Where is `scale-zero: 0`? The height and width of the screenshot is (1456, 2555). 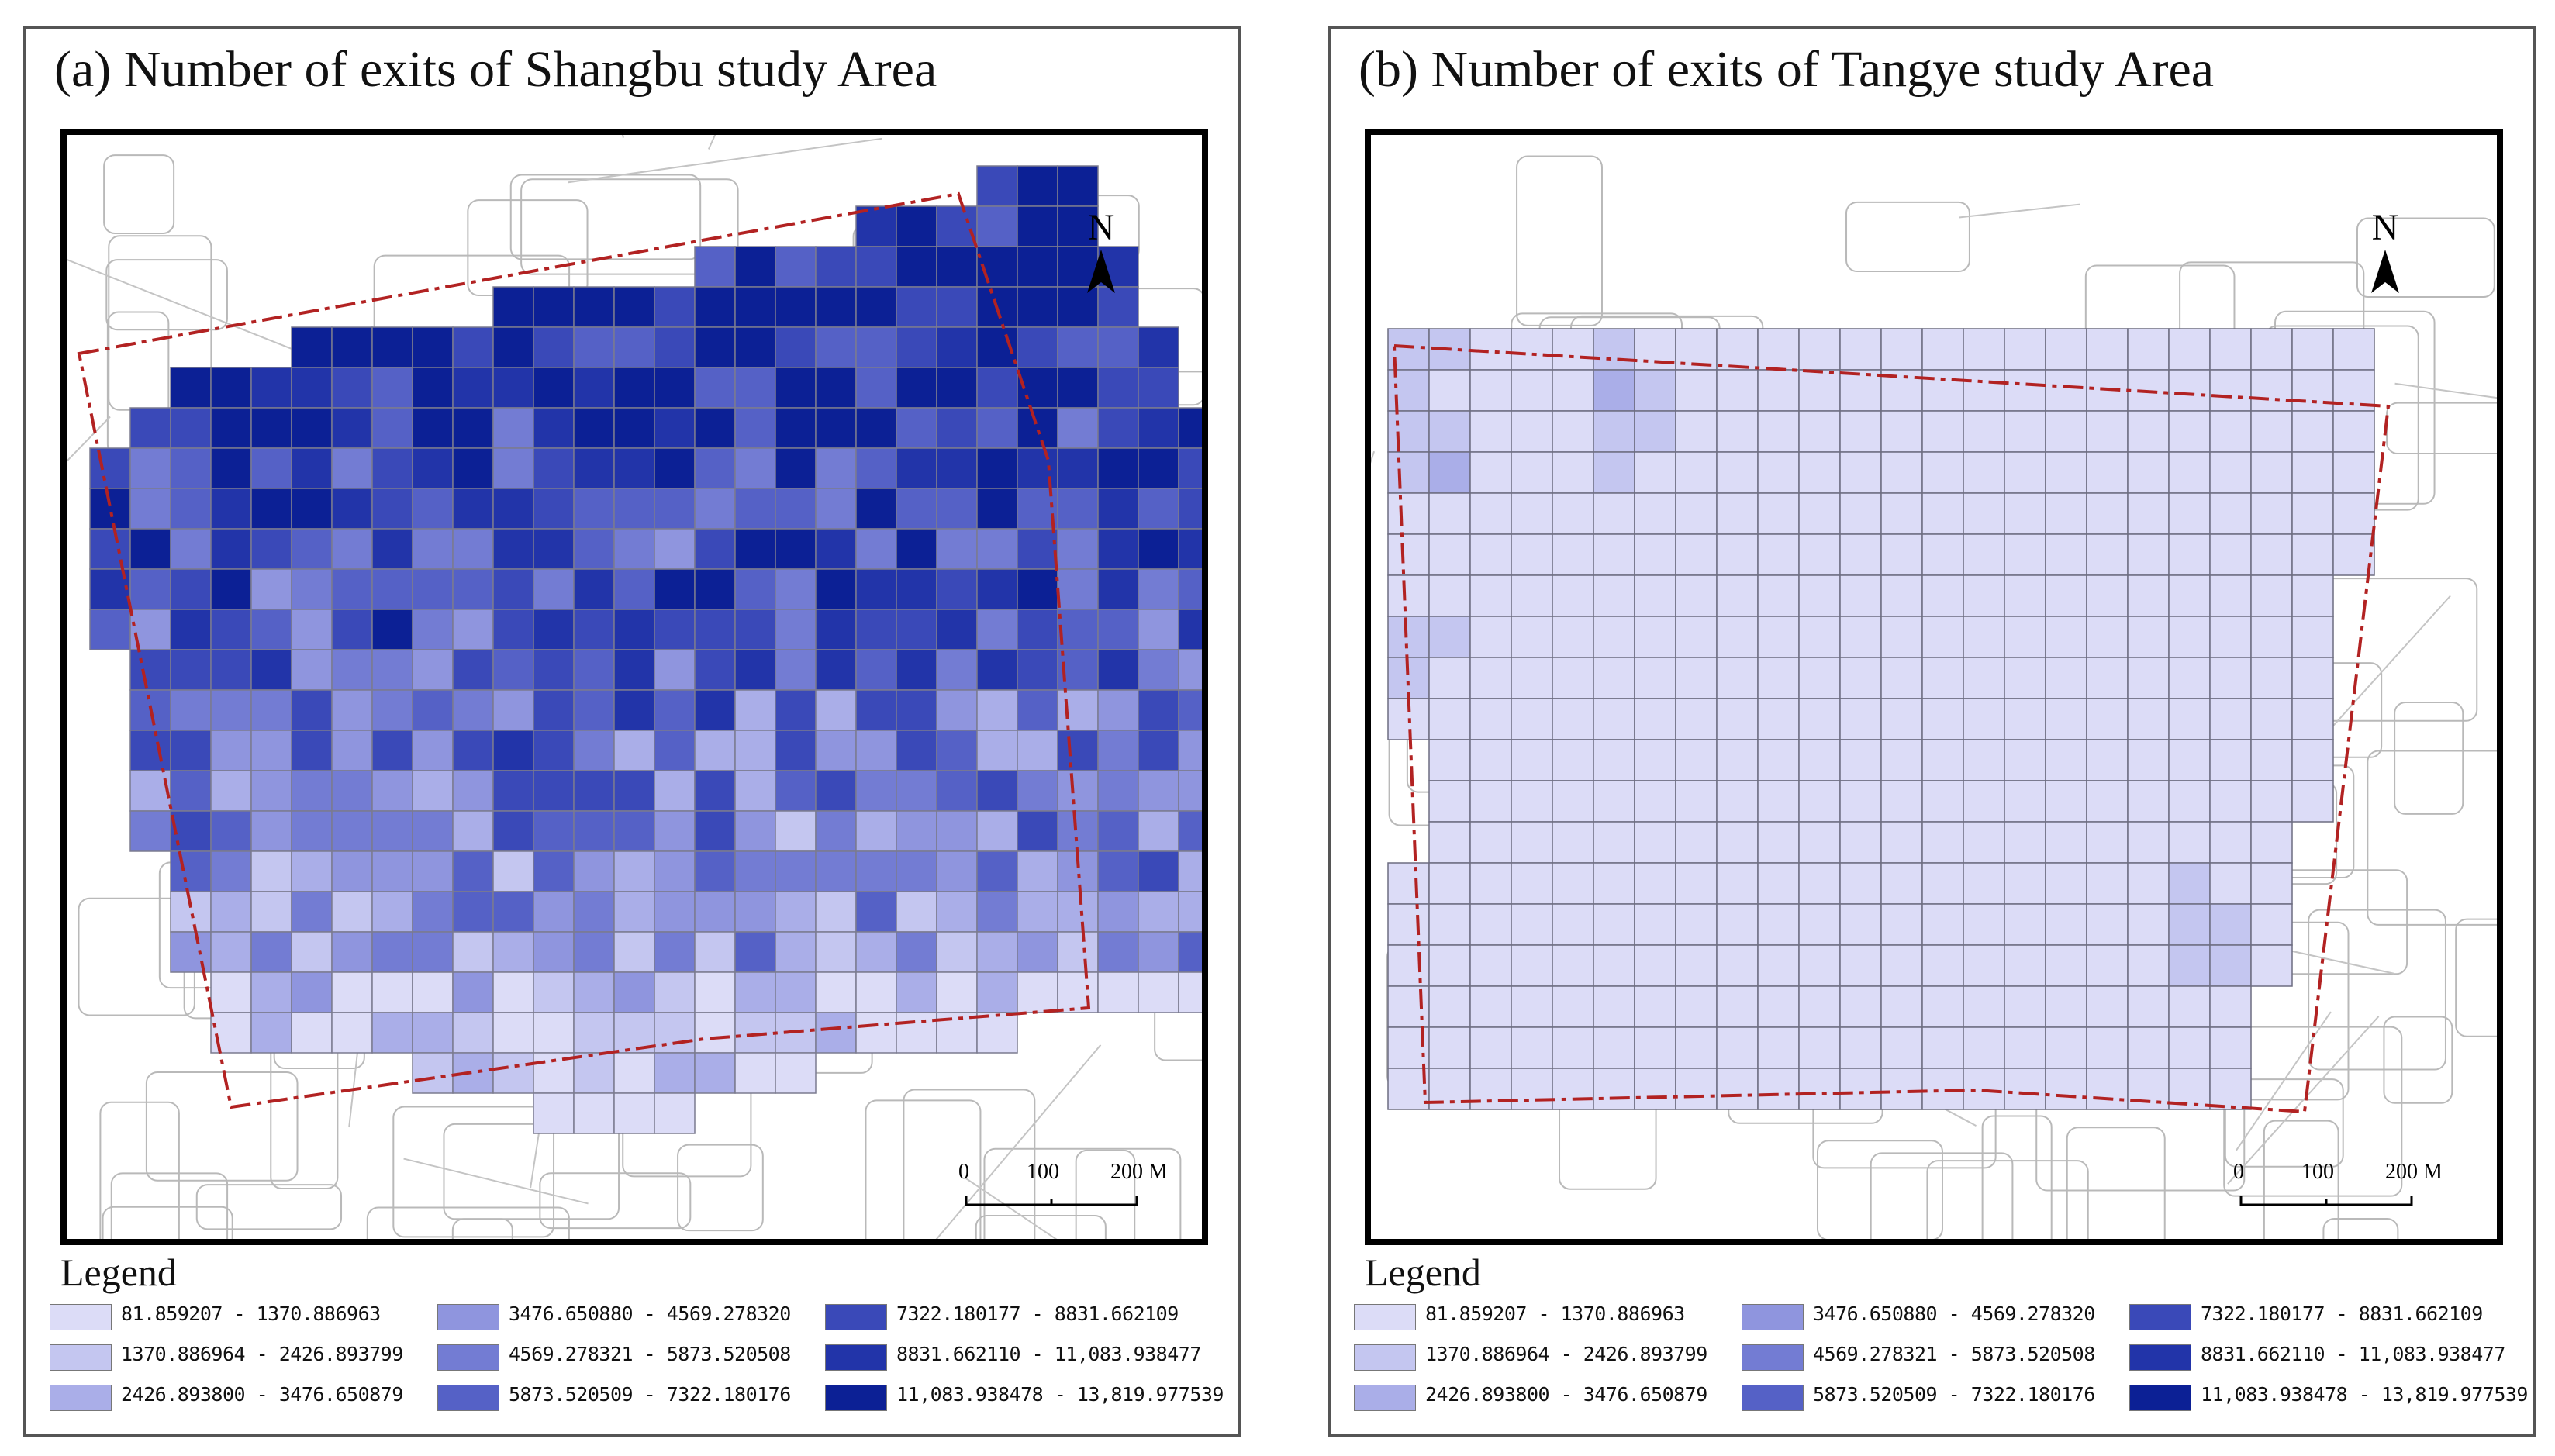 scale-zero: 0 is located at coordinates (2238, 1172).